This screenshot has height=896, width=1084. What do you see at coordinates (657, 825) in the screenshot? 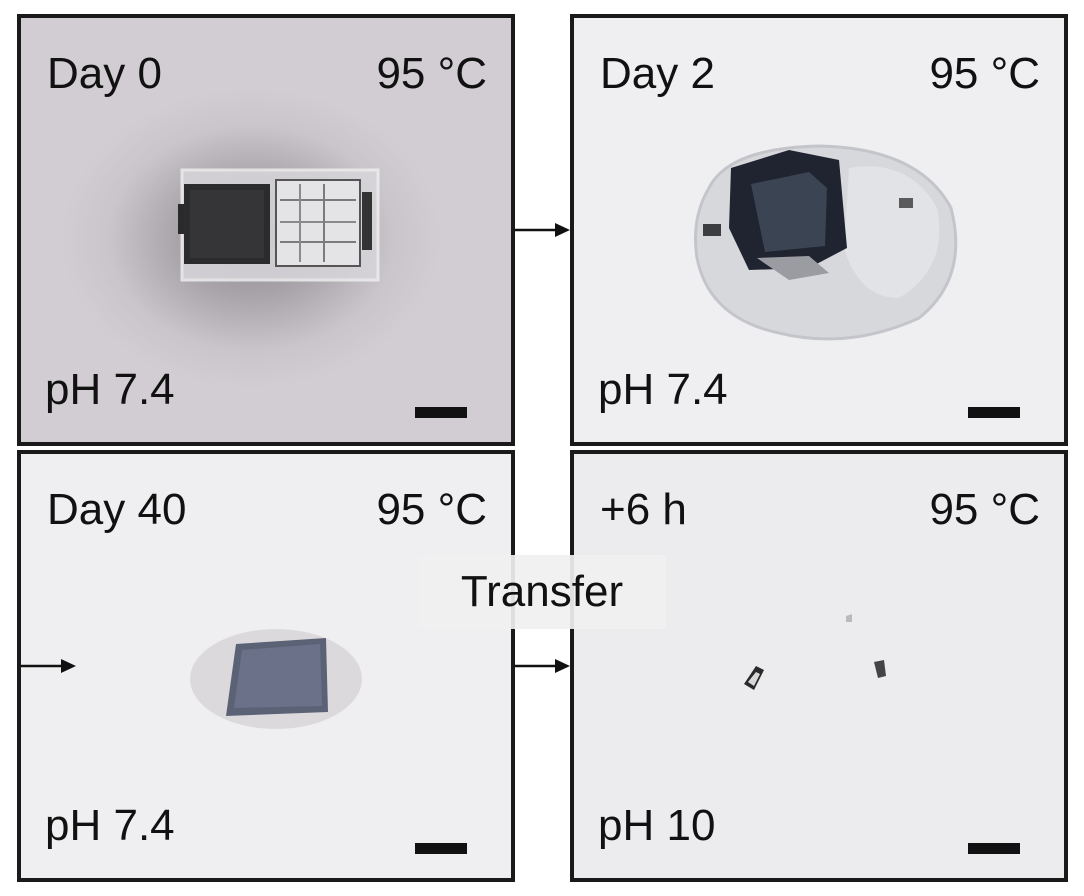
I see `ph-label: pH 10` at bounding box center [657, 825].